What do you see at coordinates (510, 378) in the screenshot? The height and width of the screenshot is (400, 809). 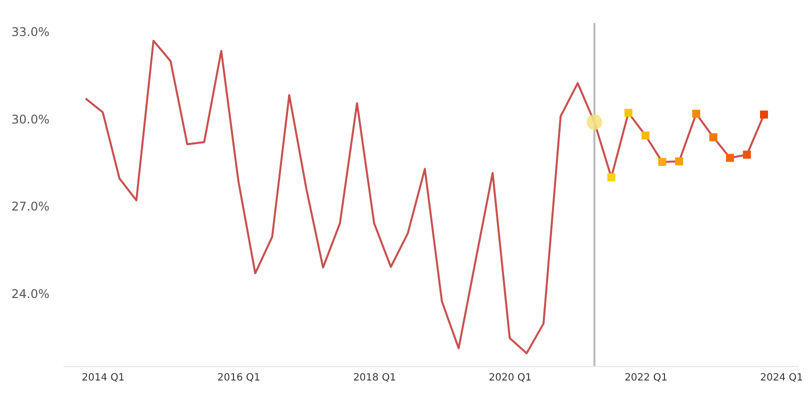 I see `x-tick-label: 2020 Q1` at bounding box center [510, 378].